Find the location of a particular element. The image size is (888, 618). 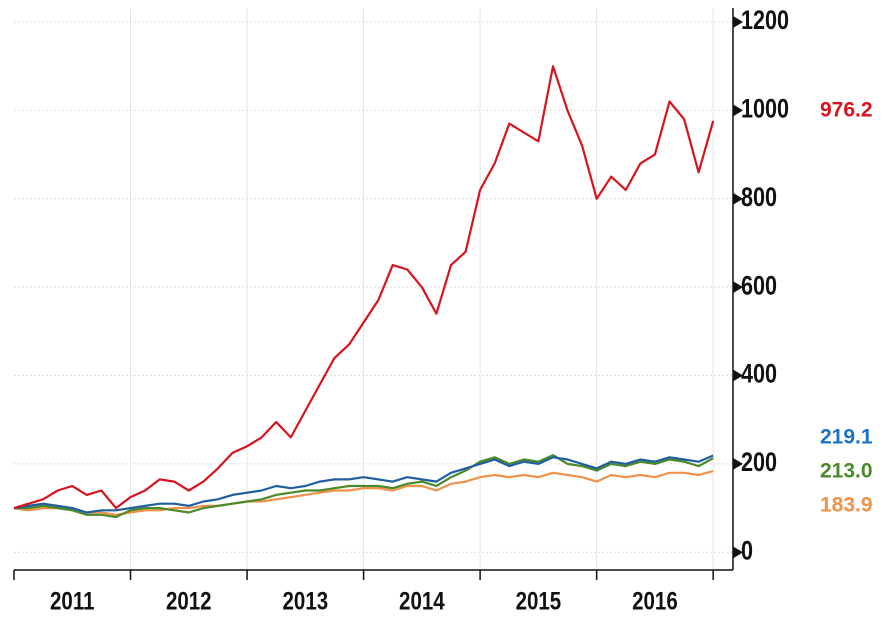

y-tick-label: 1000 is located at coordinates (765, 109).